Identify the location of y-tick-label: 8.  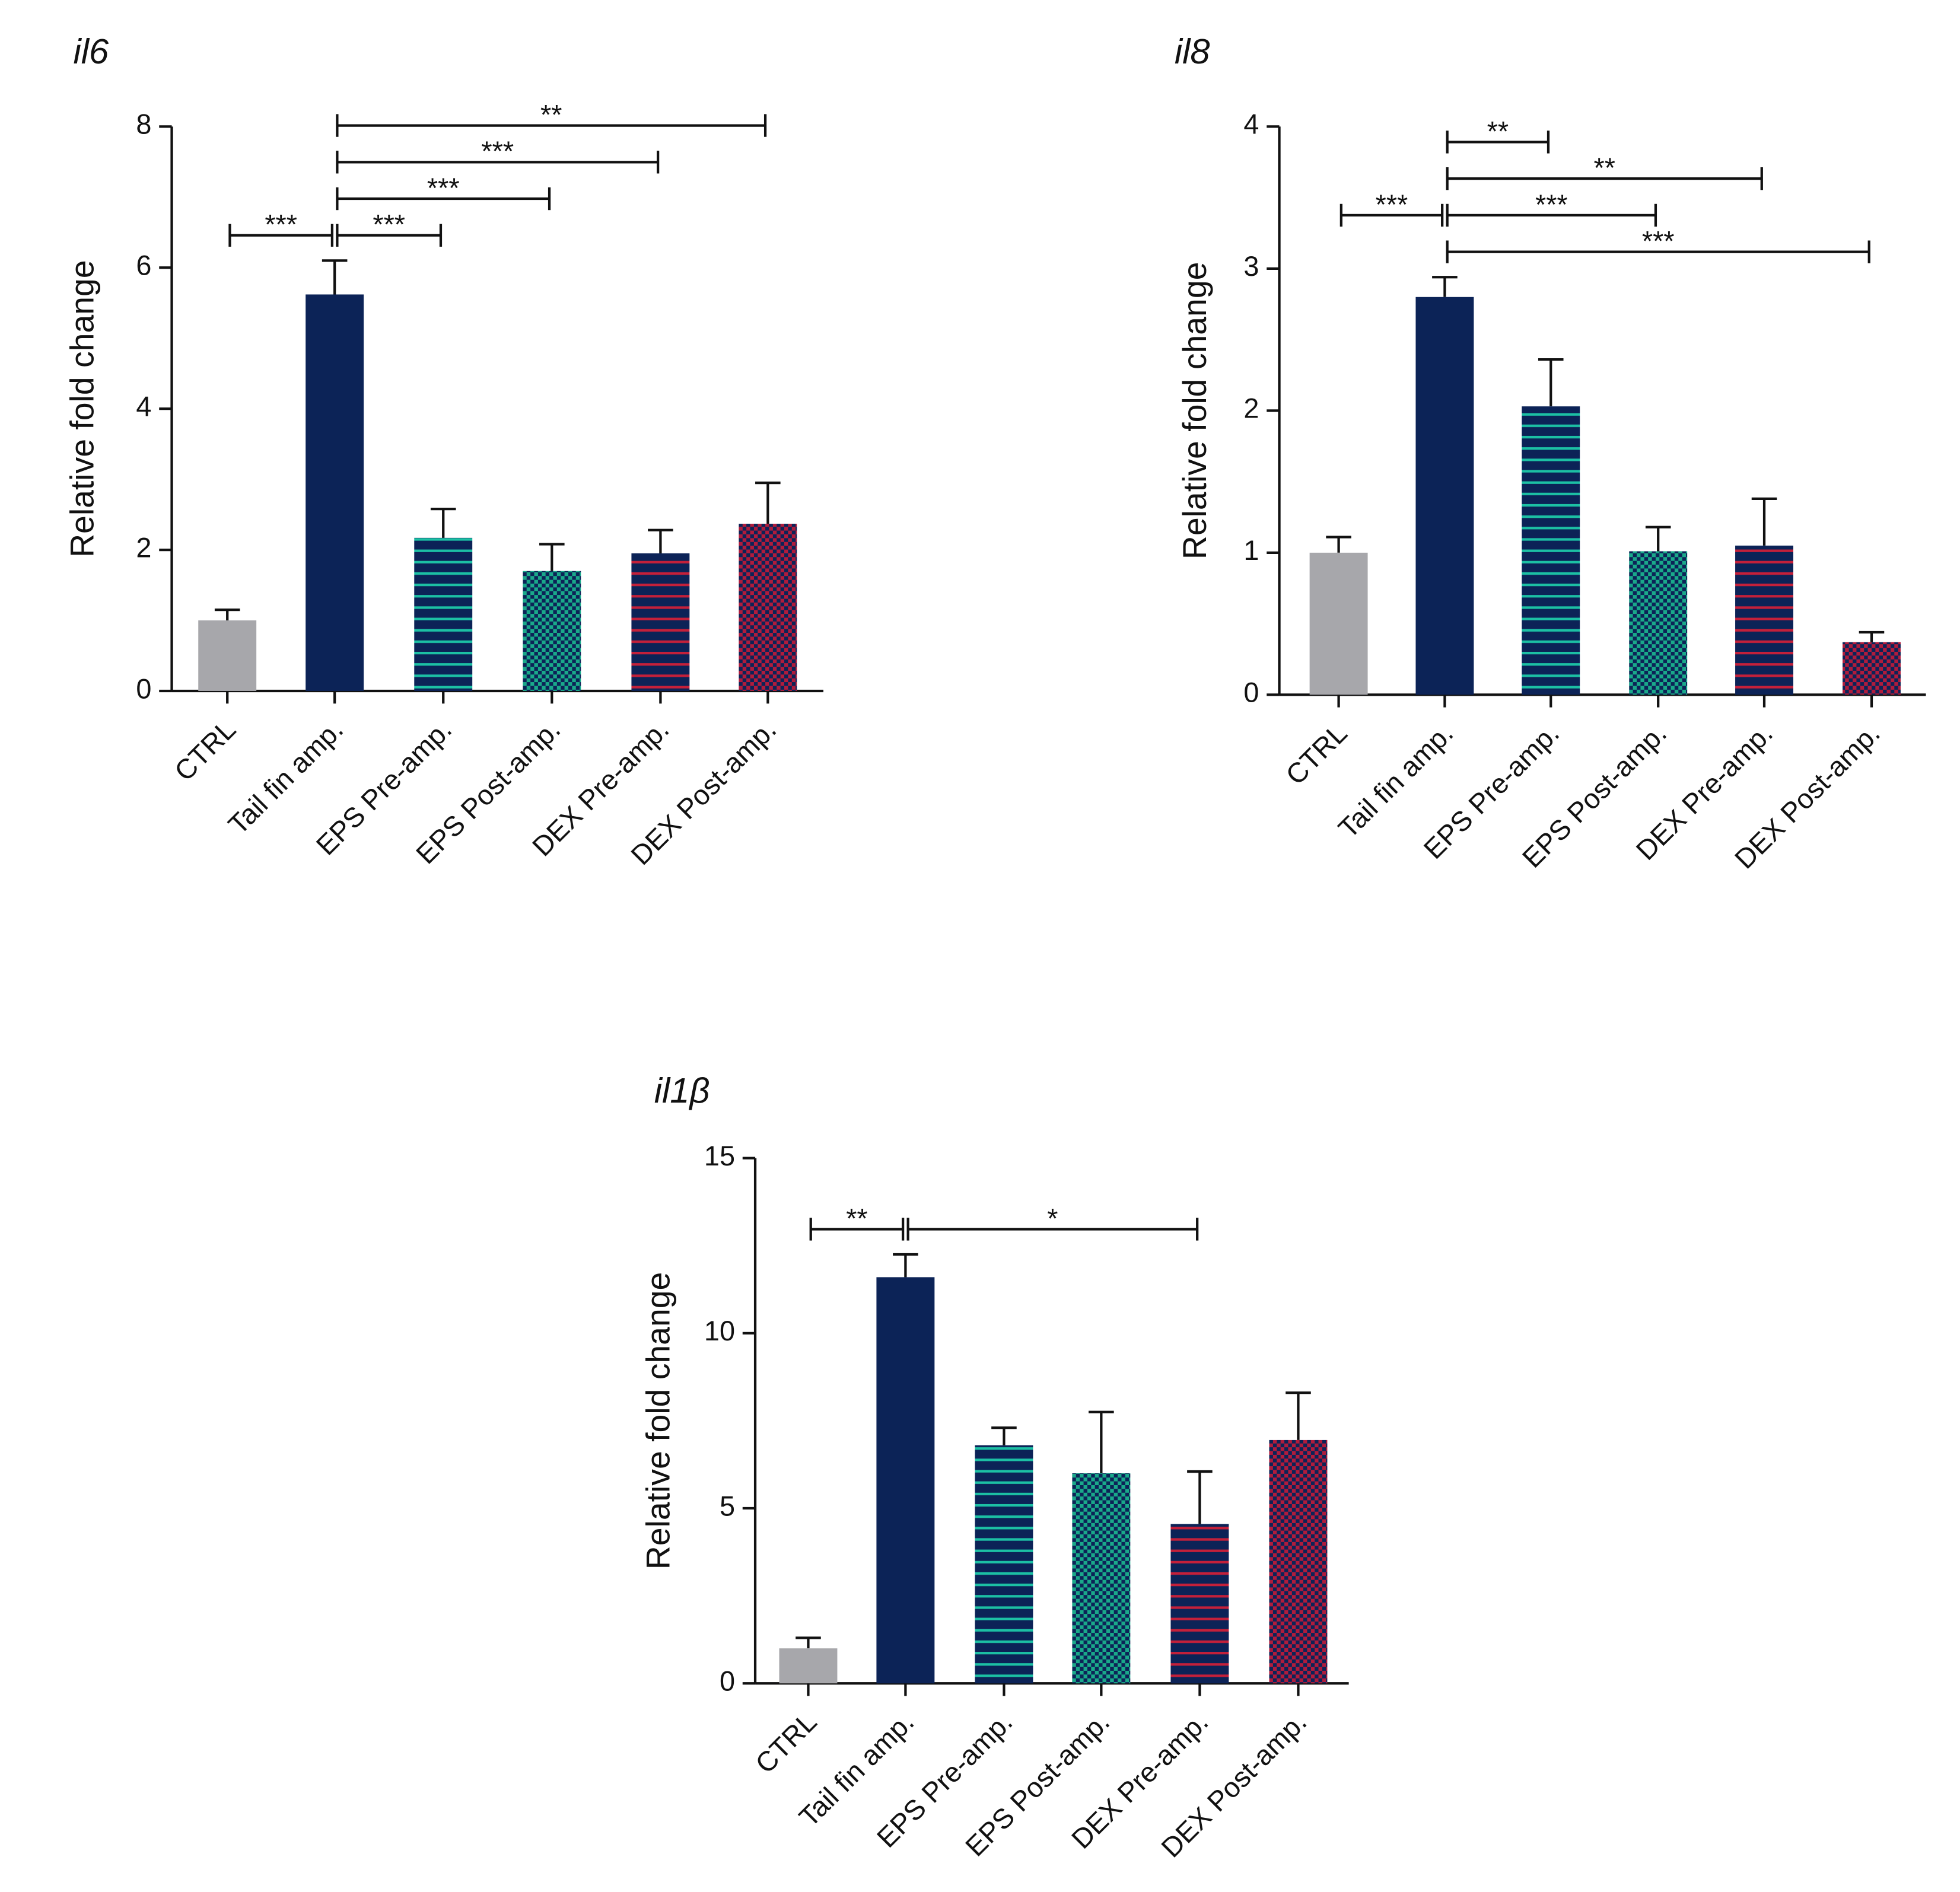
(143, 124).